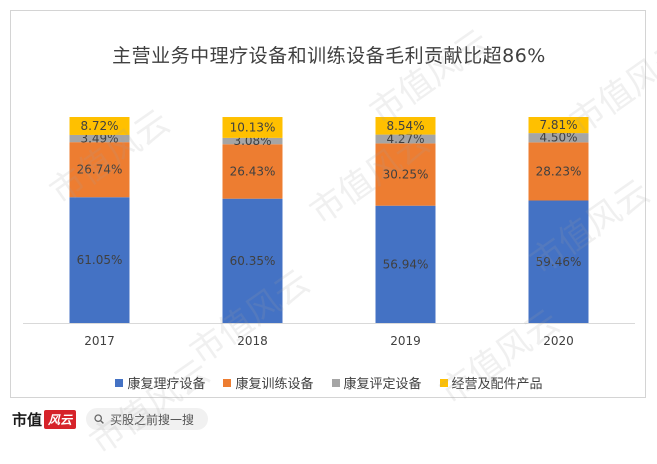 The height and width of the screenshot is (464, 657). I want to click on x-tick-label: 2017, so click(99, 341).